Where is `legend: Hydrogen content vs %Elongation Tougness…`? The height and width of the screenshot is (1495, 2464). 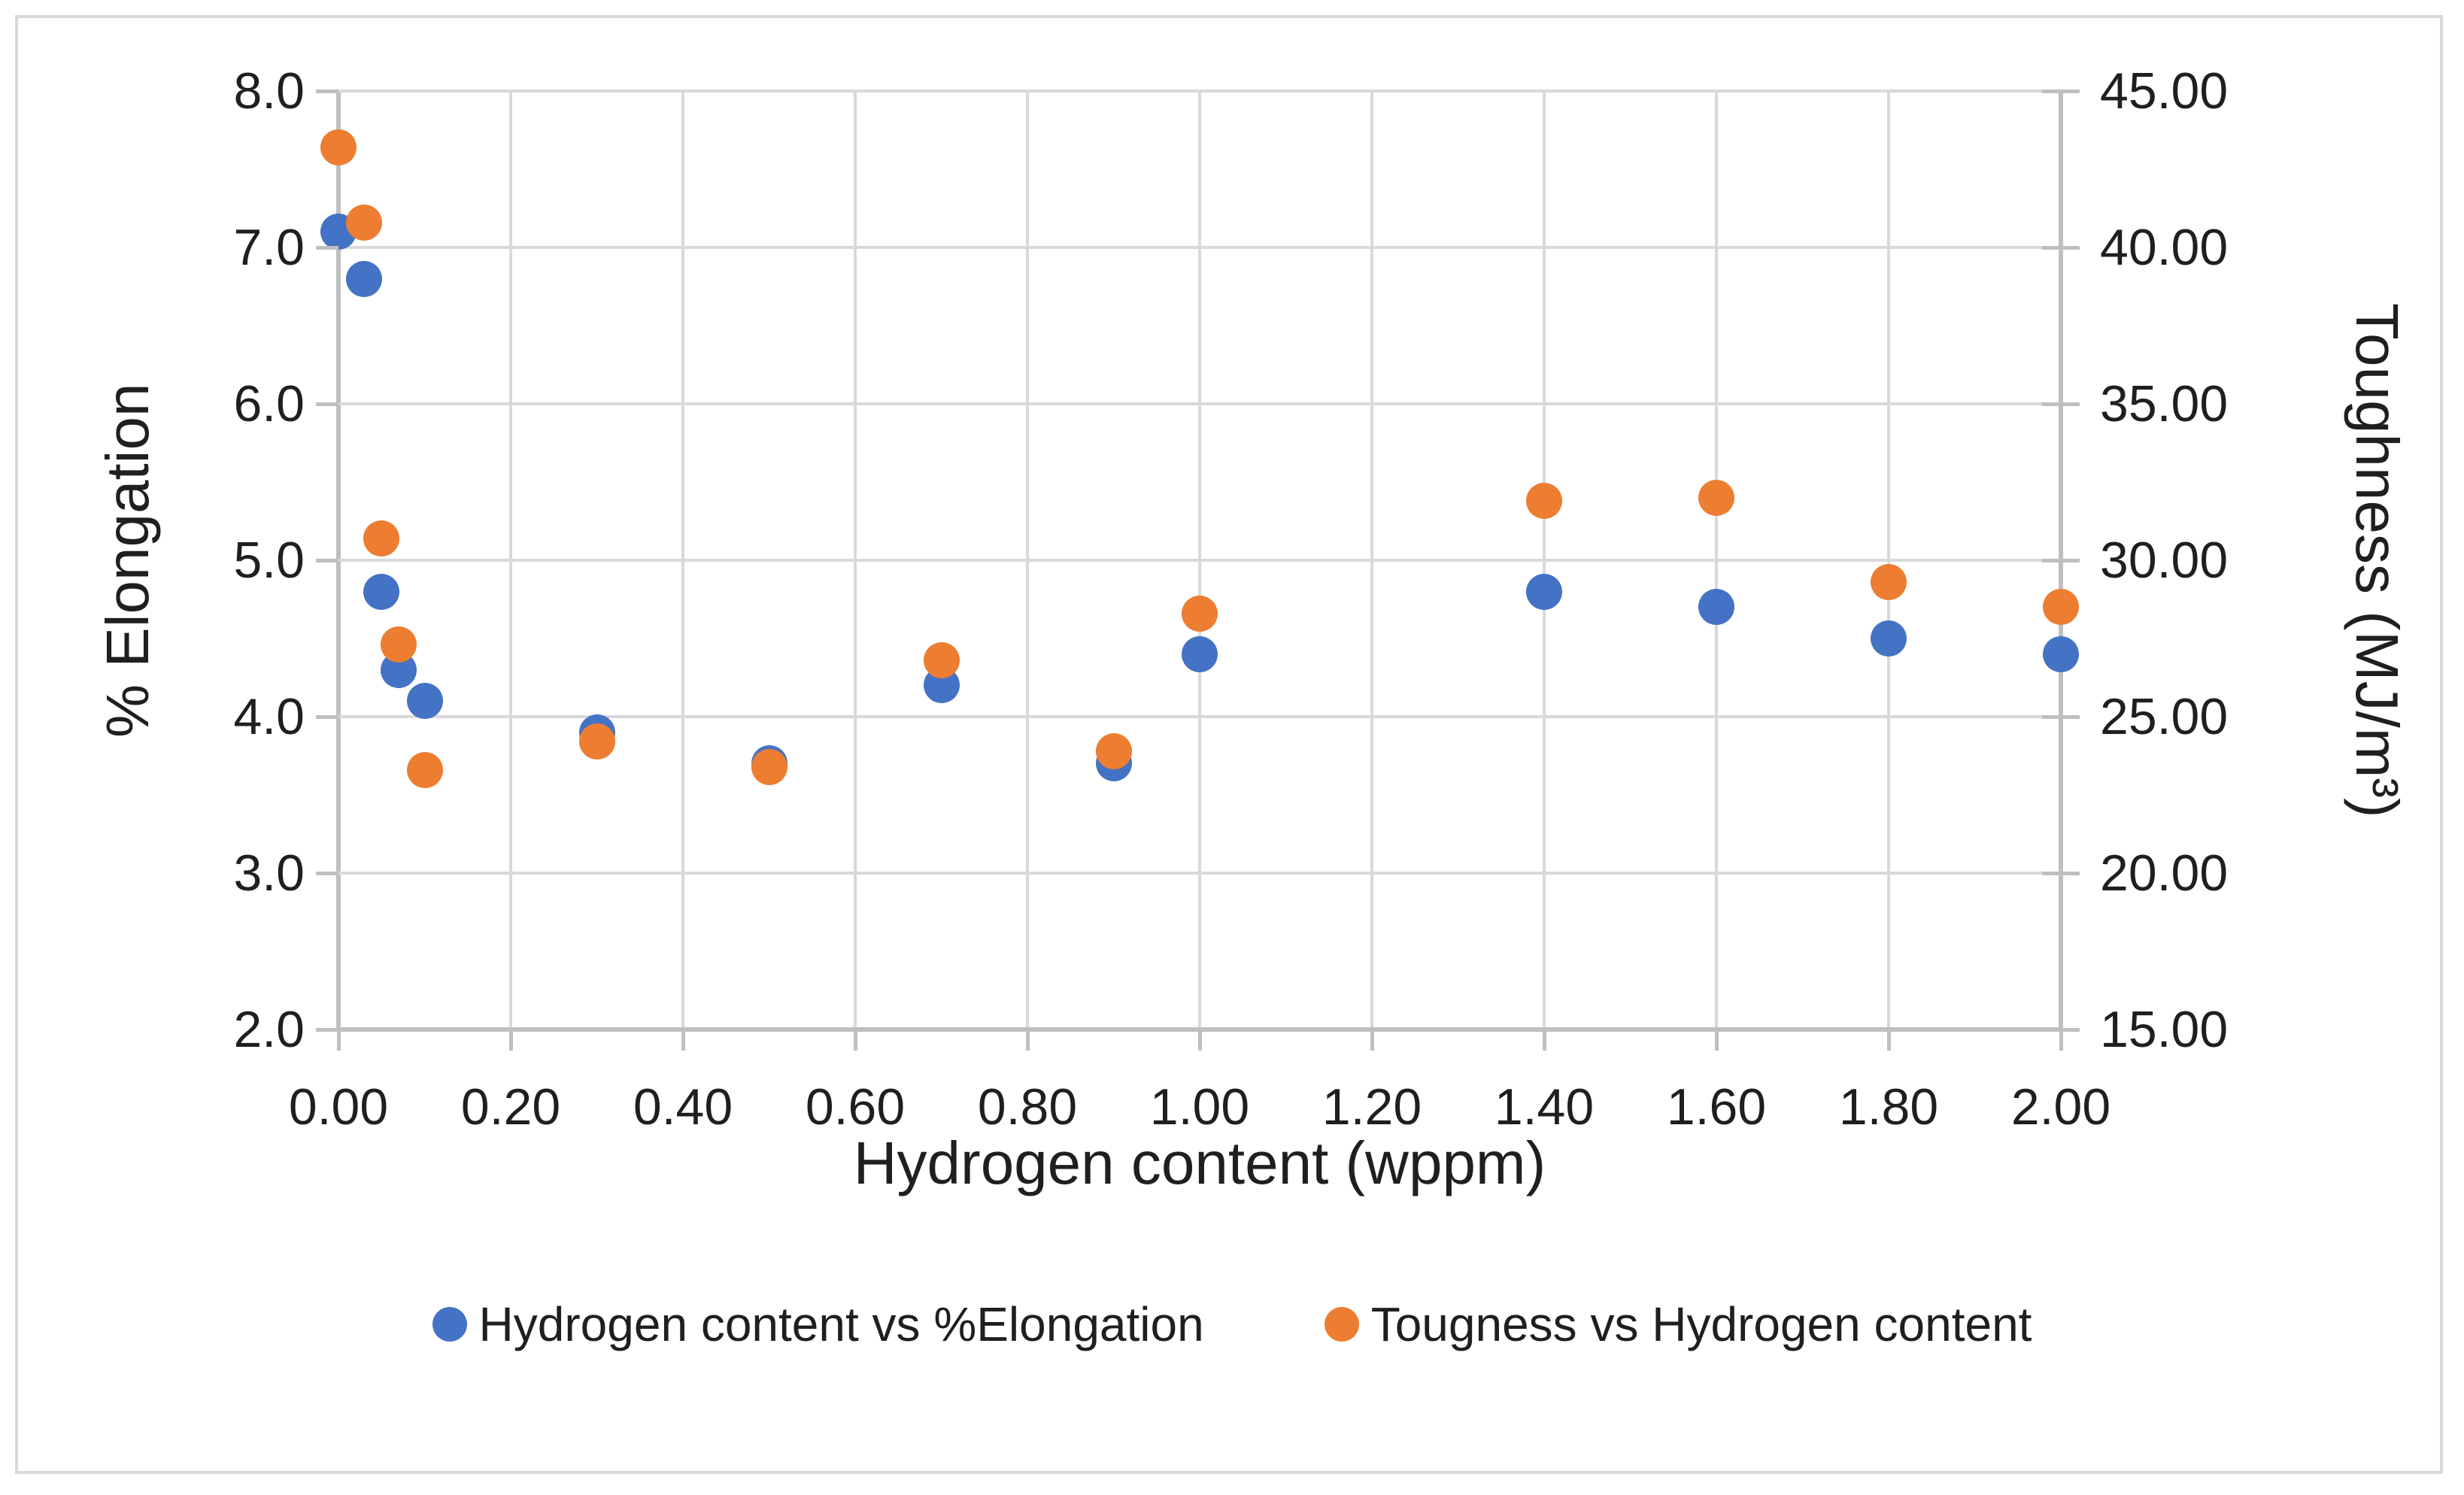
legend: Hydrogen content vs %Elongation Tougness… is located at coordinates (1232, 1324).